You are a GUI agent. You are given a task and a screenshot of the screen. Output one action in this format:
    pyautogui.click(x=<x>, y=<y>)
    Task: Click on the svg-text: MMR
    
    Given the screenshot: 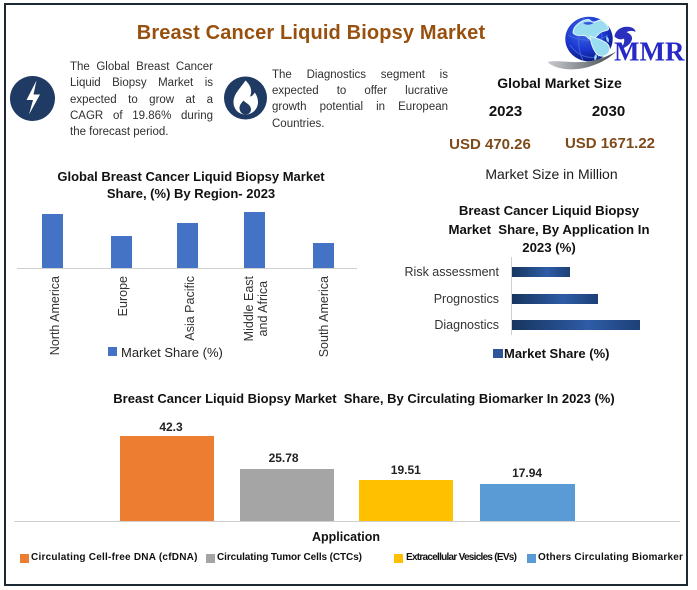 What is the action you would take?
    pyautogui.click(x=649, y=52)
    